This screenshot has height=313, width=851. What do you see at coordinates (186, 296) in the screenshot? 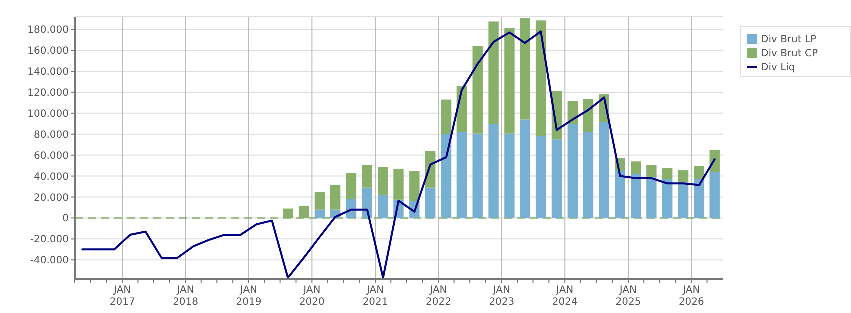
I see `x-tick-label: JAN 2018` at bounding box center [186, 296].